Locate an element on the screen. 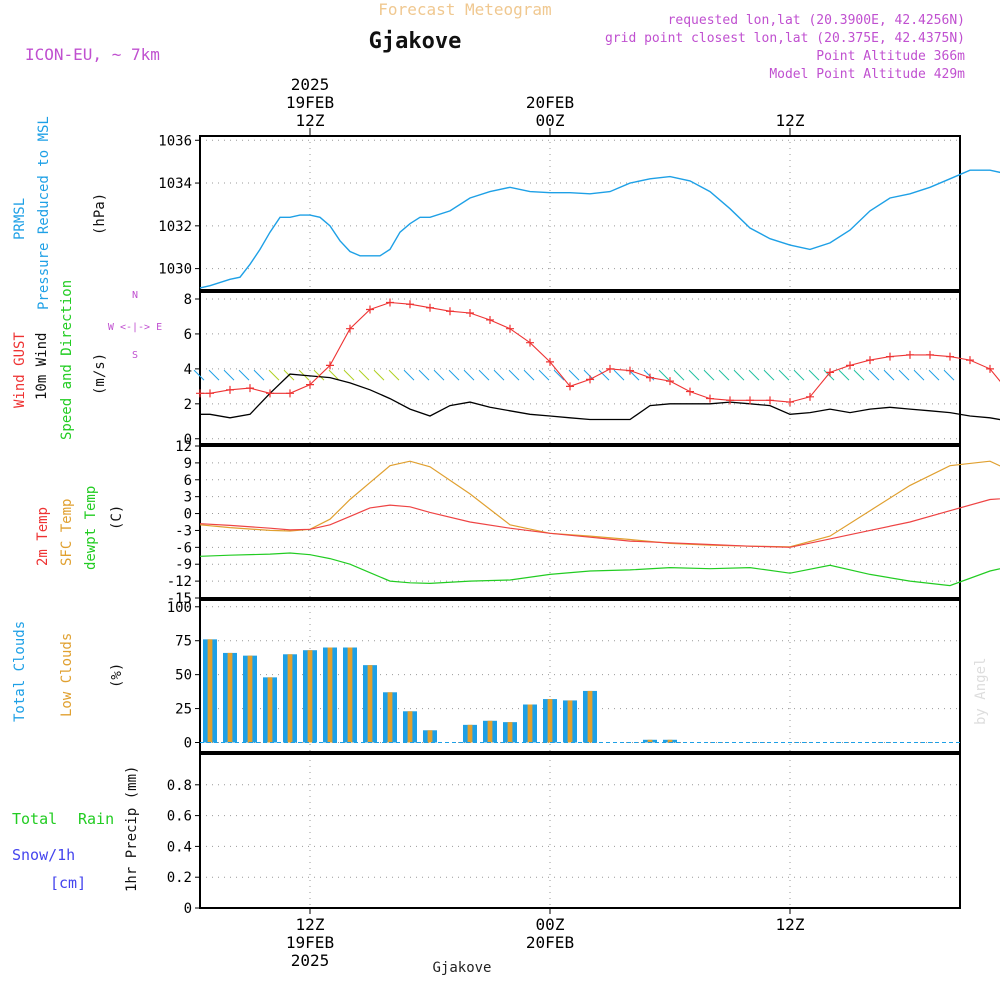 The width and height of the screenshot is (1000, 1000). watermark: by Angel is located at coordinates (981, 691).